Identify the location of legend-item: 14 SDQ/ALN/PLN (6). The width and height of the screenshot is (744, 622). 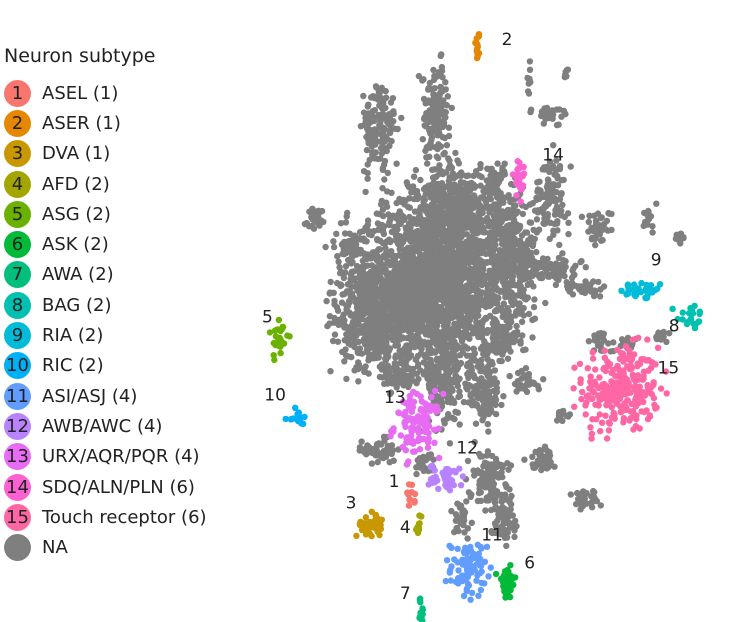
(124, 487).